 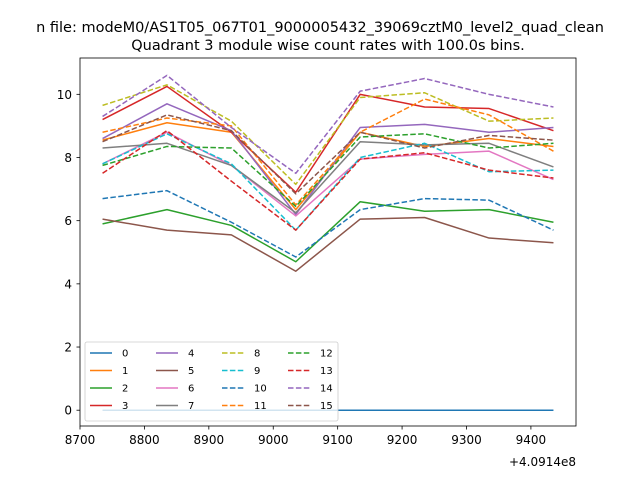 What do you see at coordinates (68, 158) in the screenshot?
I see `y-tick-label-8: 8` at bounding box center [68, 158].